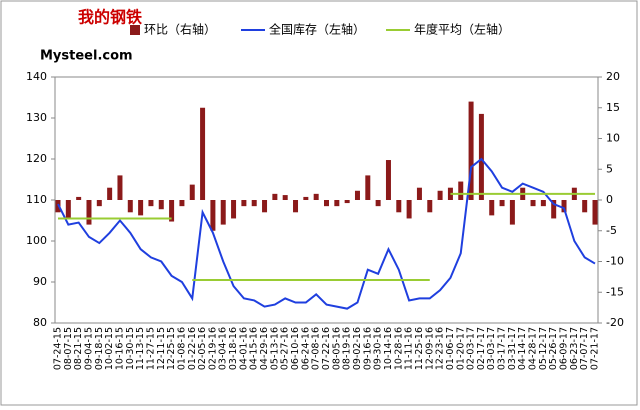 Image resolution: width=640 pixels, height=410 pixels. I want to click on y-tick-label: 140, so click(36, 76).